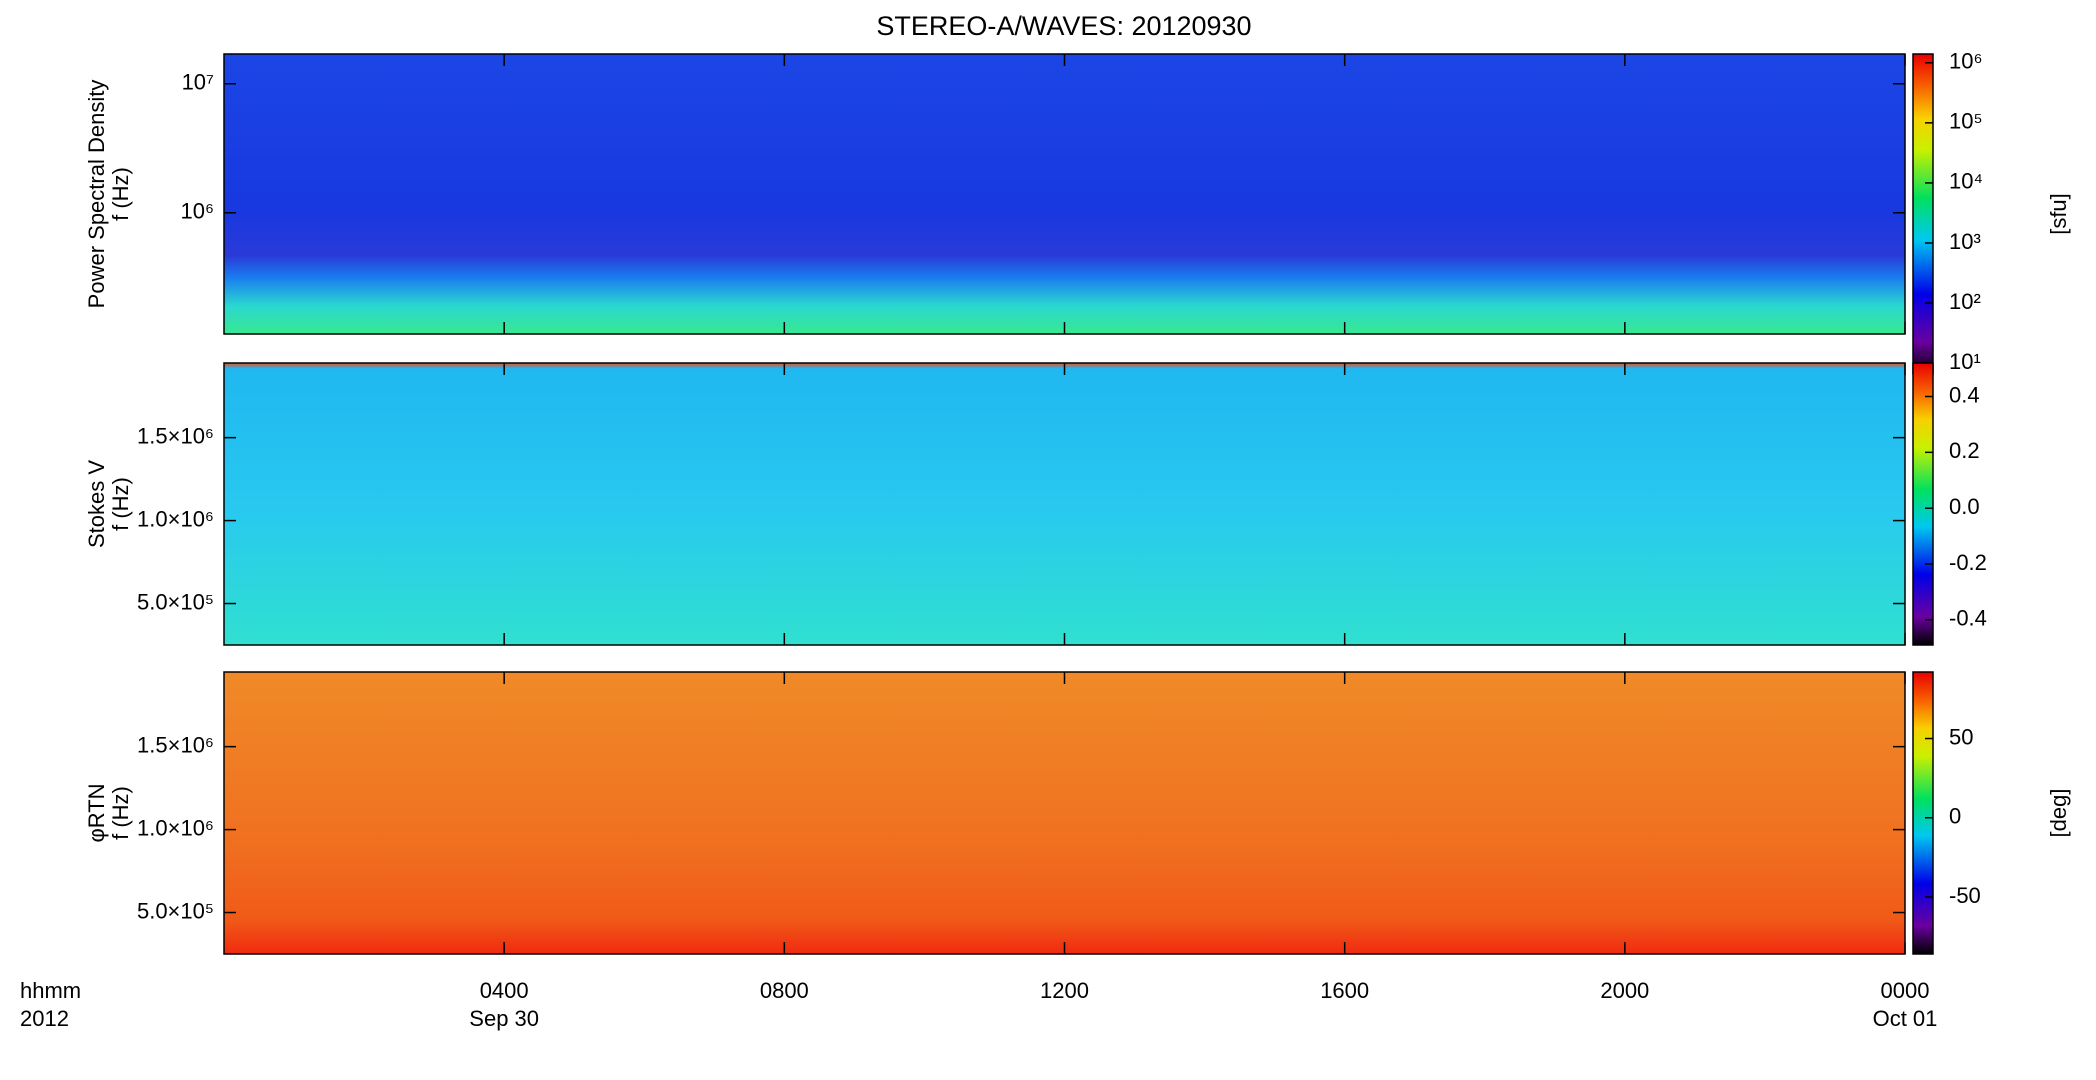 The image size is (2096, 1080). I want to click on y-axis-label: φRTN, so click(96, 812).